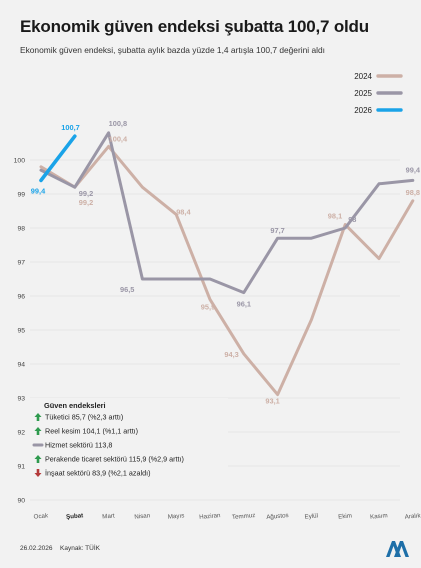 The width and height of the screenshot is (421, 568). Describe the element at coordinates (345, 516) in the screenshot. I see `x-tick-label: Ekim` at that location.